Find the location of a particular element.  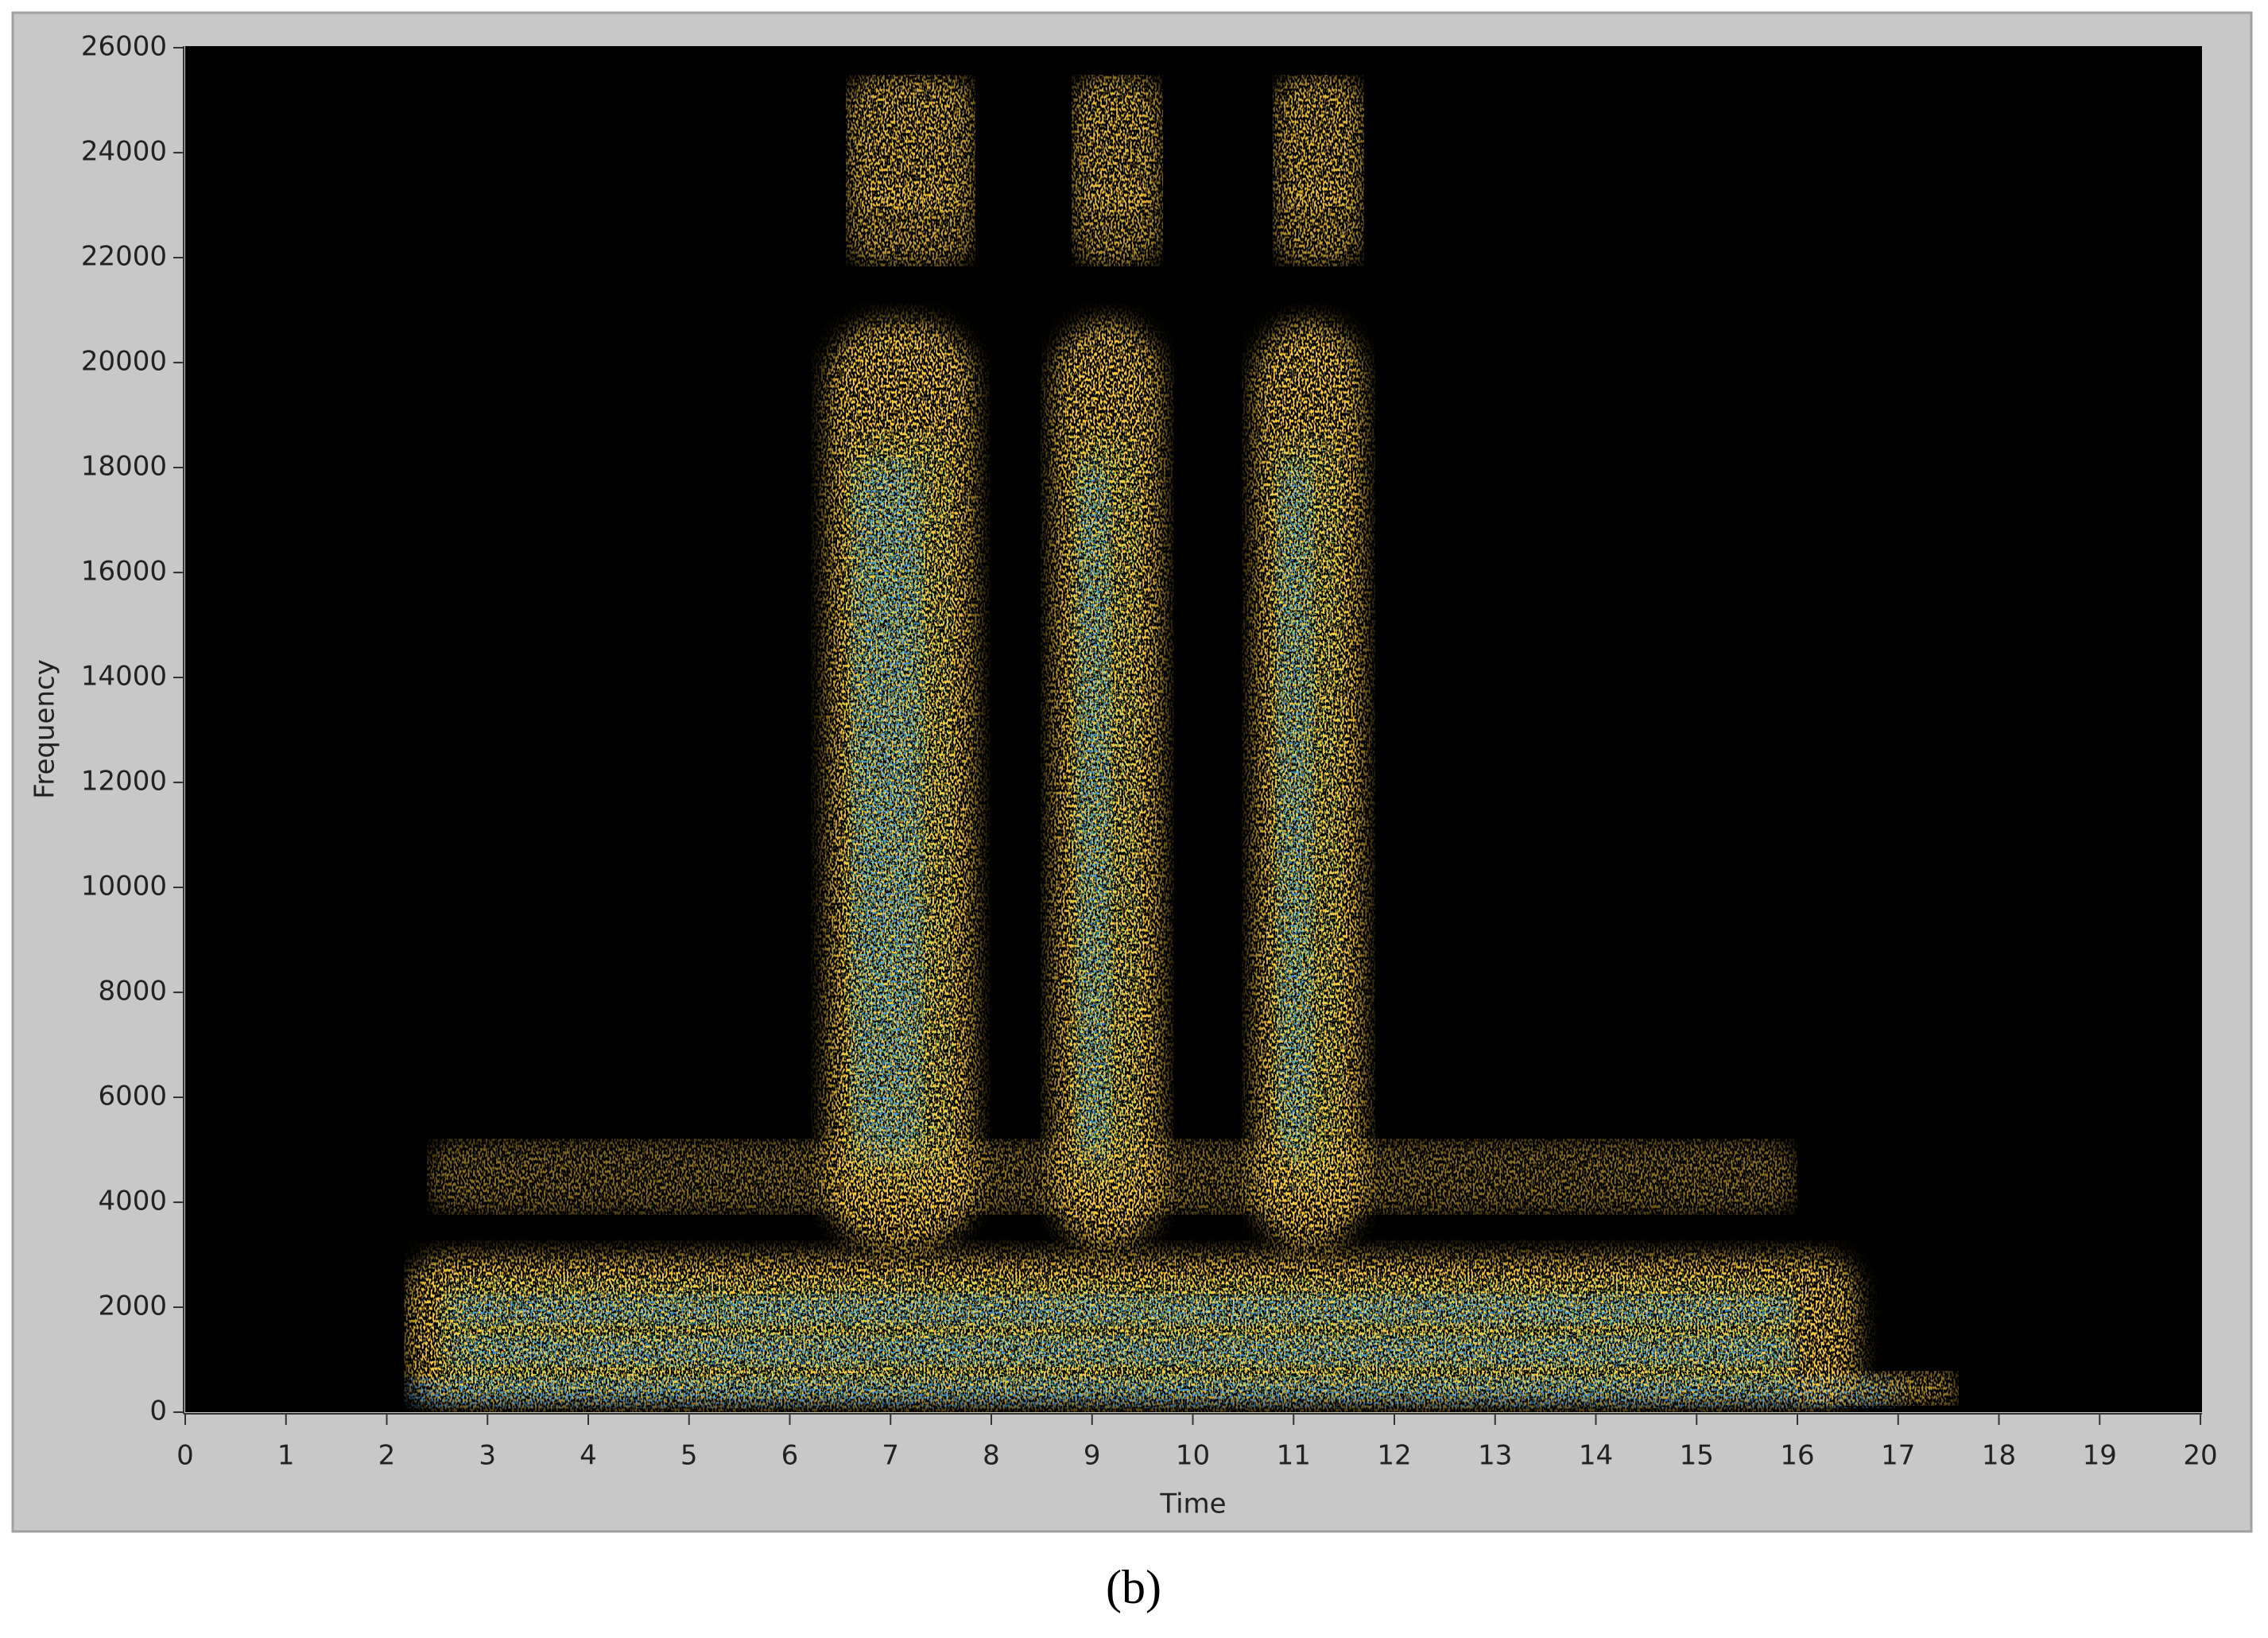

x-tick-label: 20 is located at coordinates (2200, 1456).